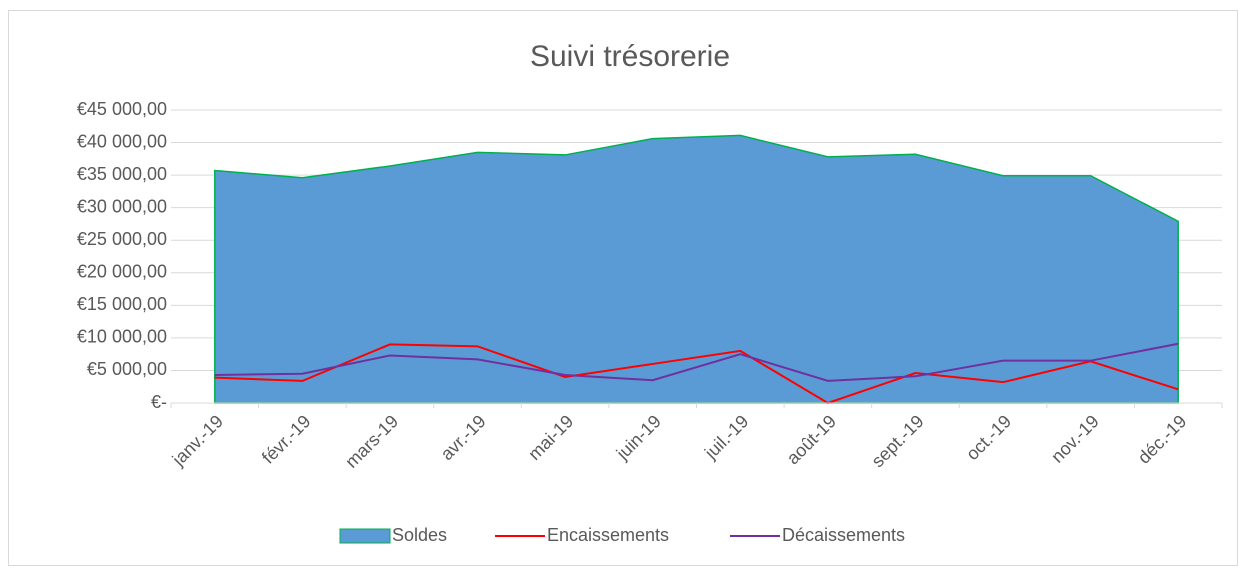  Describe the element at coordinates (122, 174) in the screenshot. I see `y-tick-label: €35 000,00` at that location.